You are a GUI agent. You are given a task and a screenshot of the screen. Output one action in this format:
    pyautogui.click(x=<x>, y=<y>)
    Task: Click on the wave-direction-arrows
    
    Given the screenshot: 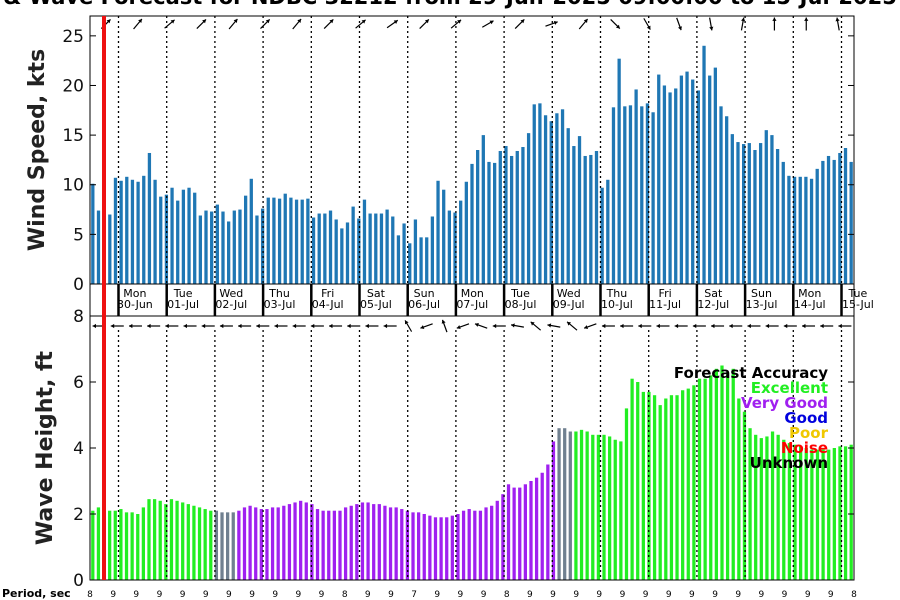 What is the action you would take?
    pyautogui.click(x=472, y=326)
    